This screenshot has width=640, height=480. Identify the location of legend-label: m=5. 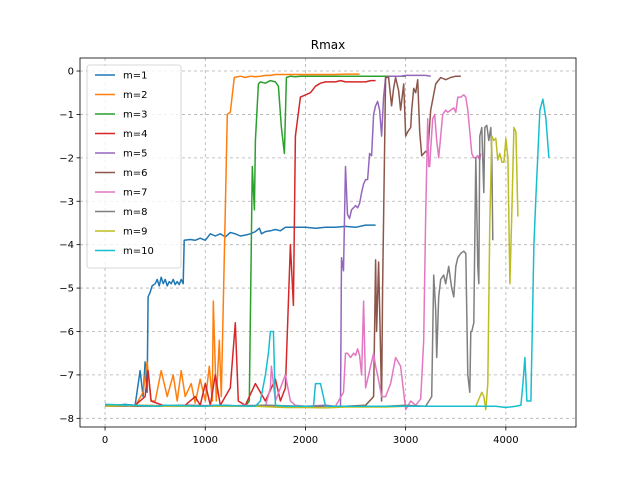
(135, 154).